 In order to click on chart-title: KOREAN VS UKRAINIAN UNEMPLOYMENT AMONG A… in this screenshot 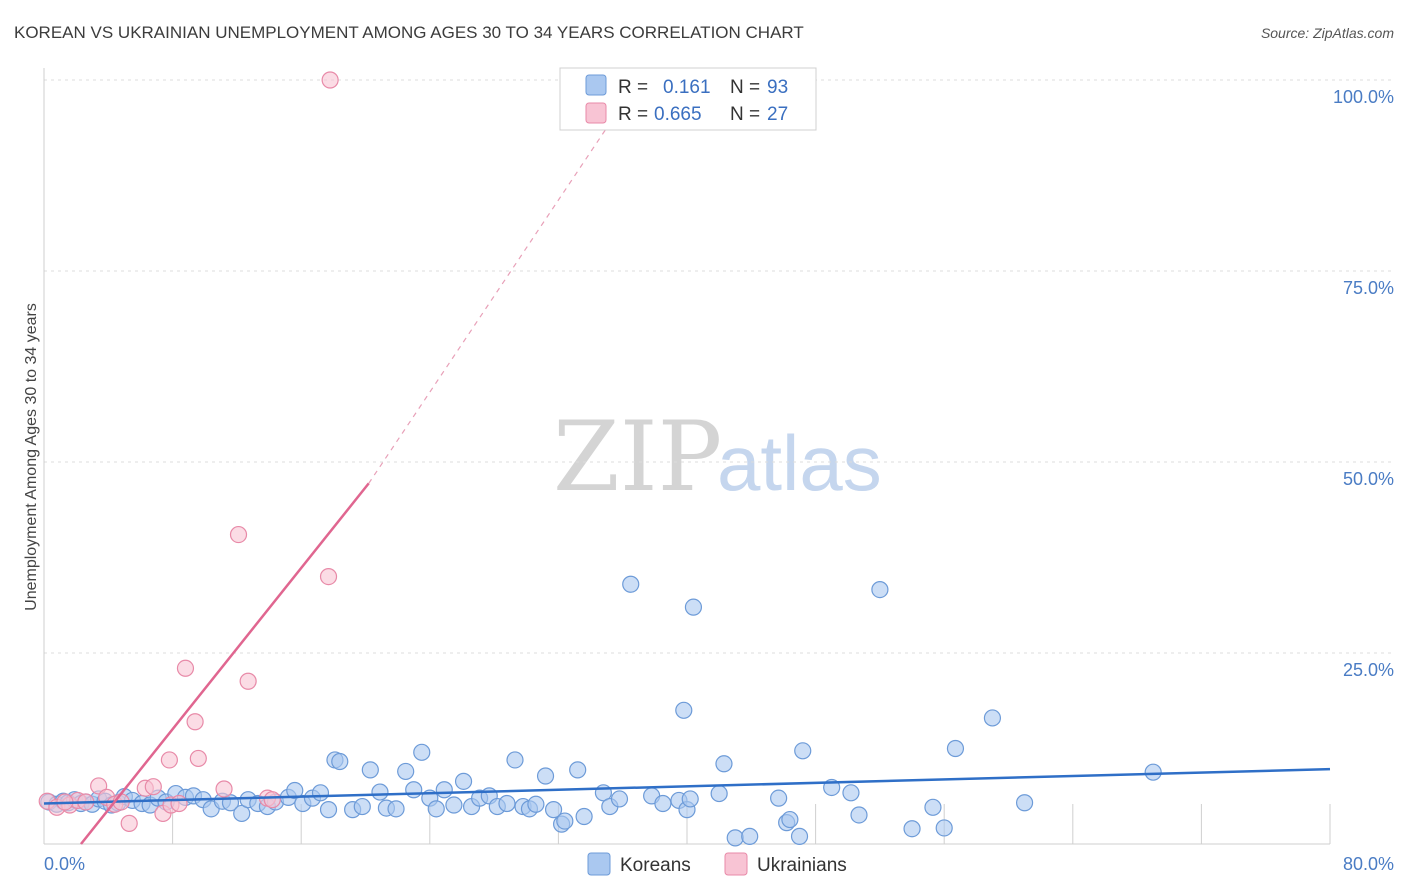, I will do `click(409, 32)`.